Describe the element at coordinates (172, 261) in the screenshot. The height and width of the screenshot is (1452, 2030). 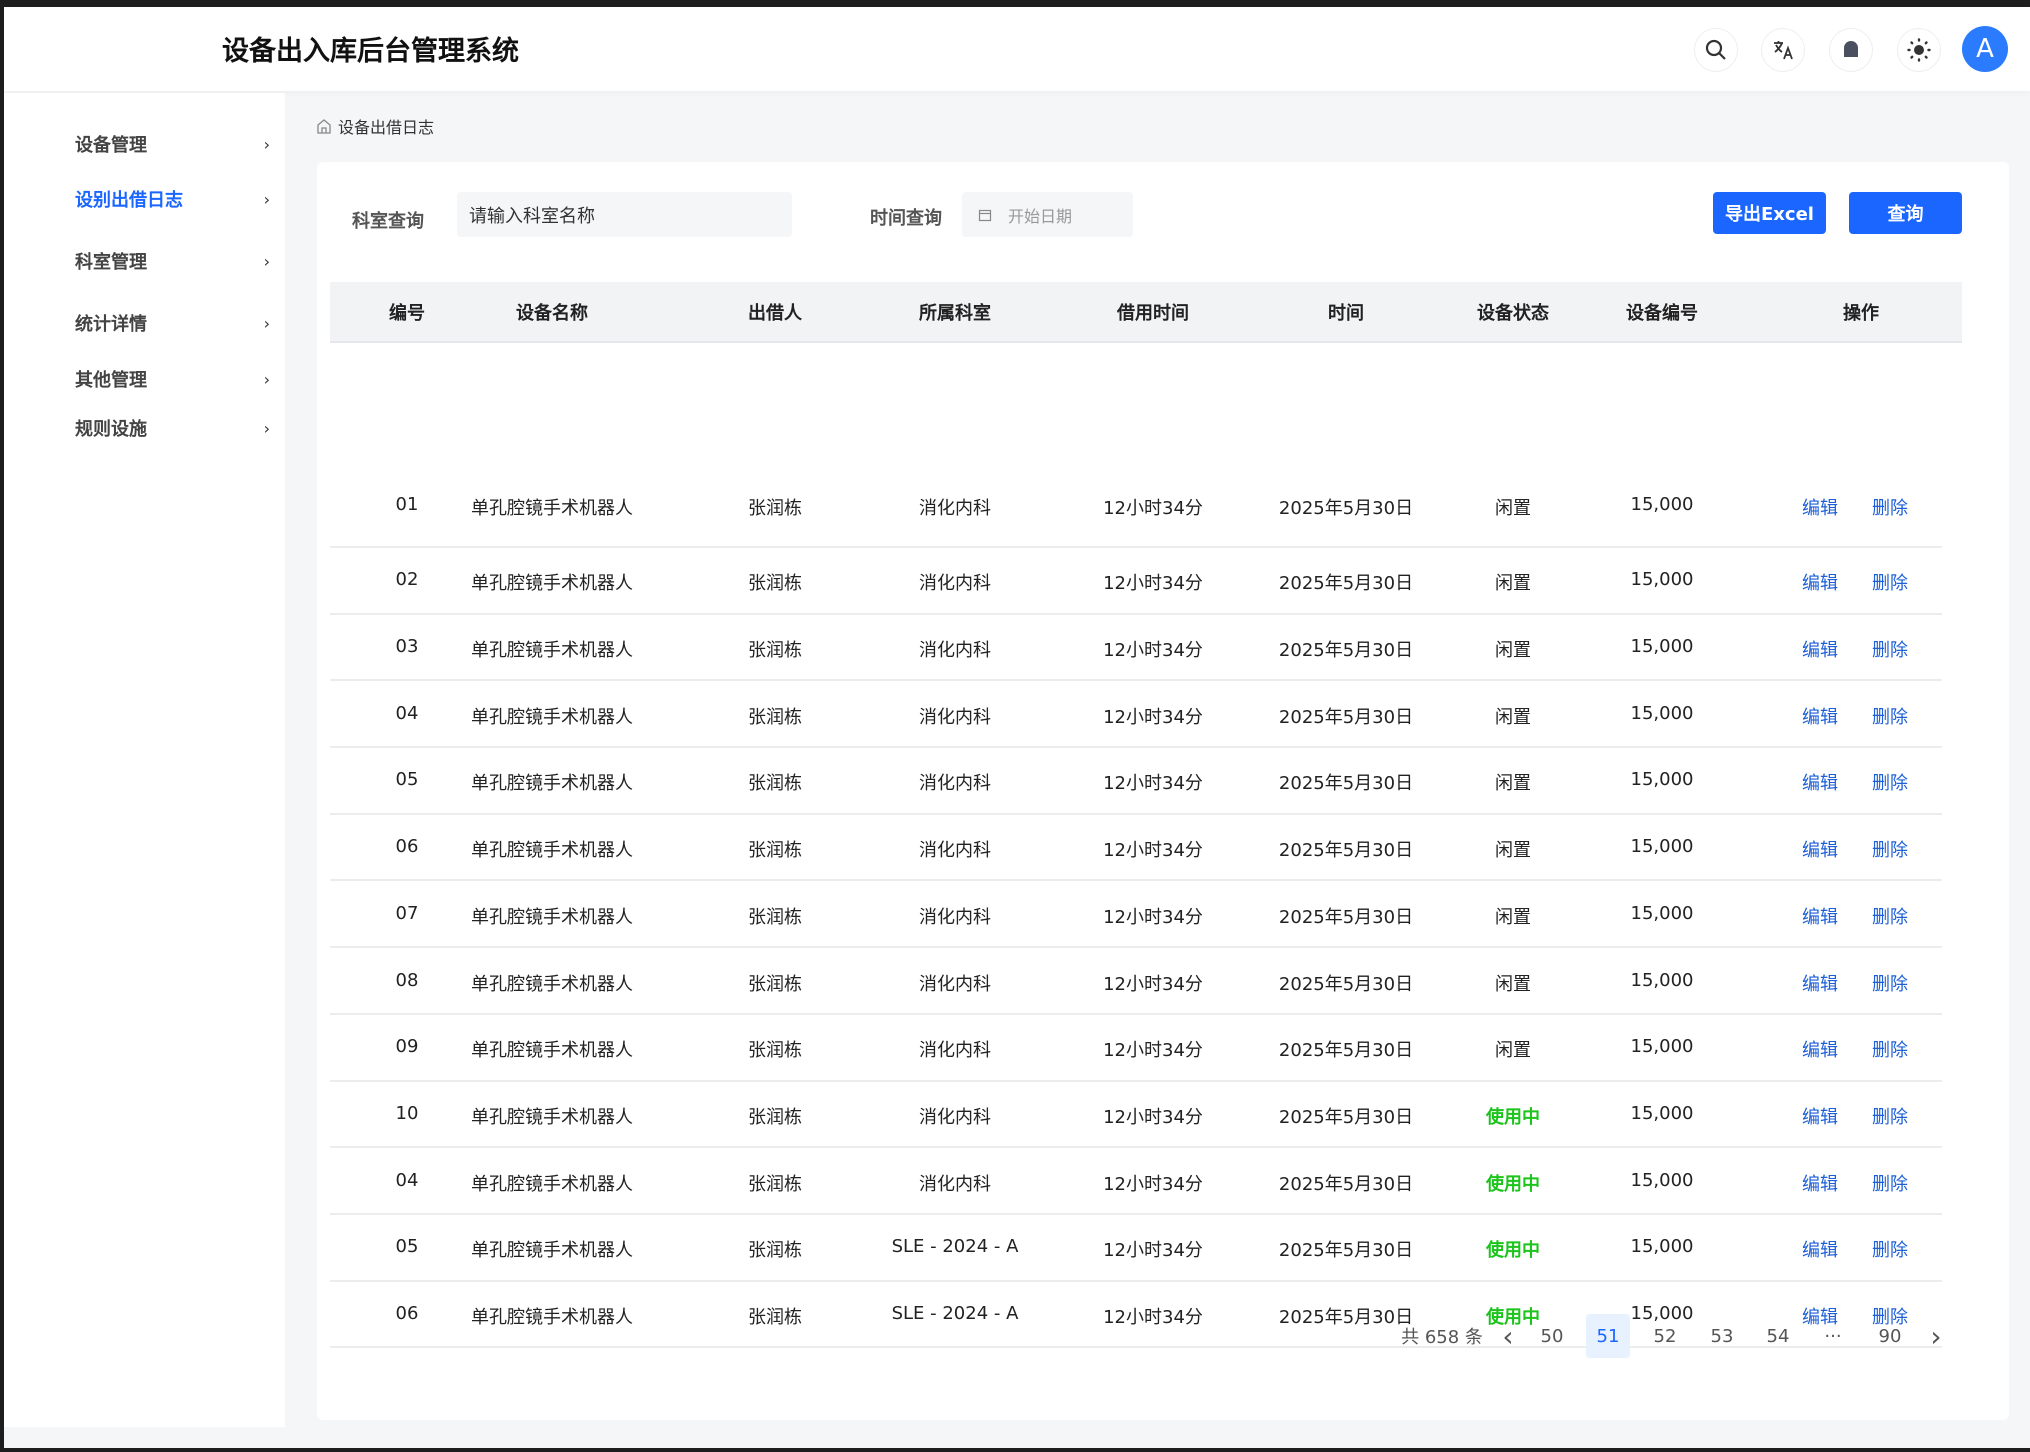
I see `sidebar-item-department-management: 科室管理 ›` at that location.